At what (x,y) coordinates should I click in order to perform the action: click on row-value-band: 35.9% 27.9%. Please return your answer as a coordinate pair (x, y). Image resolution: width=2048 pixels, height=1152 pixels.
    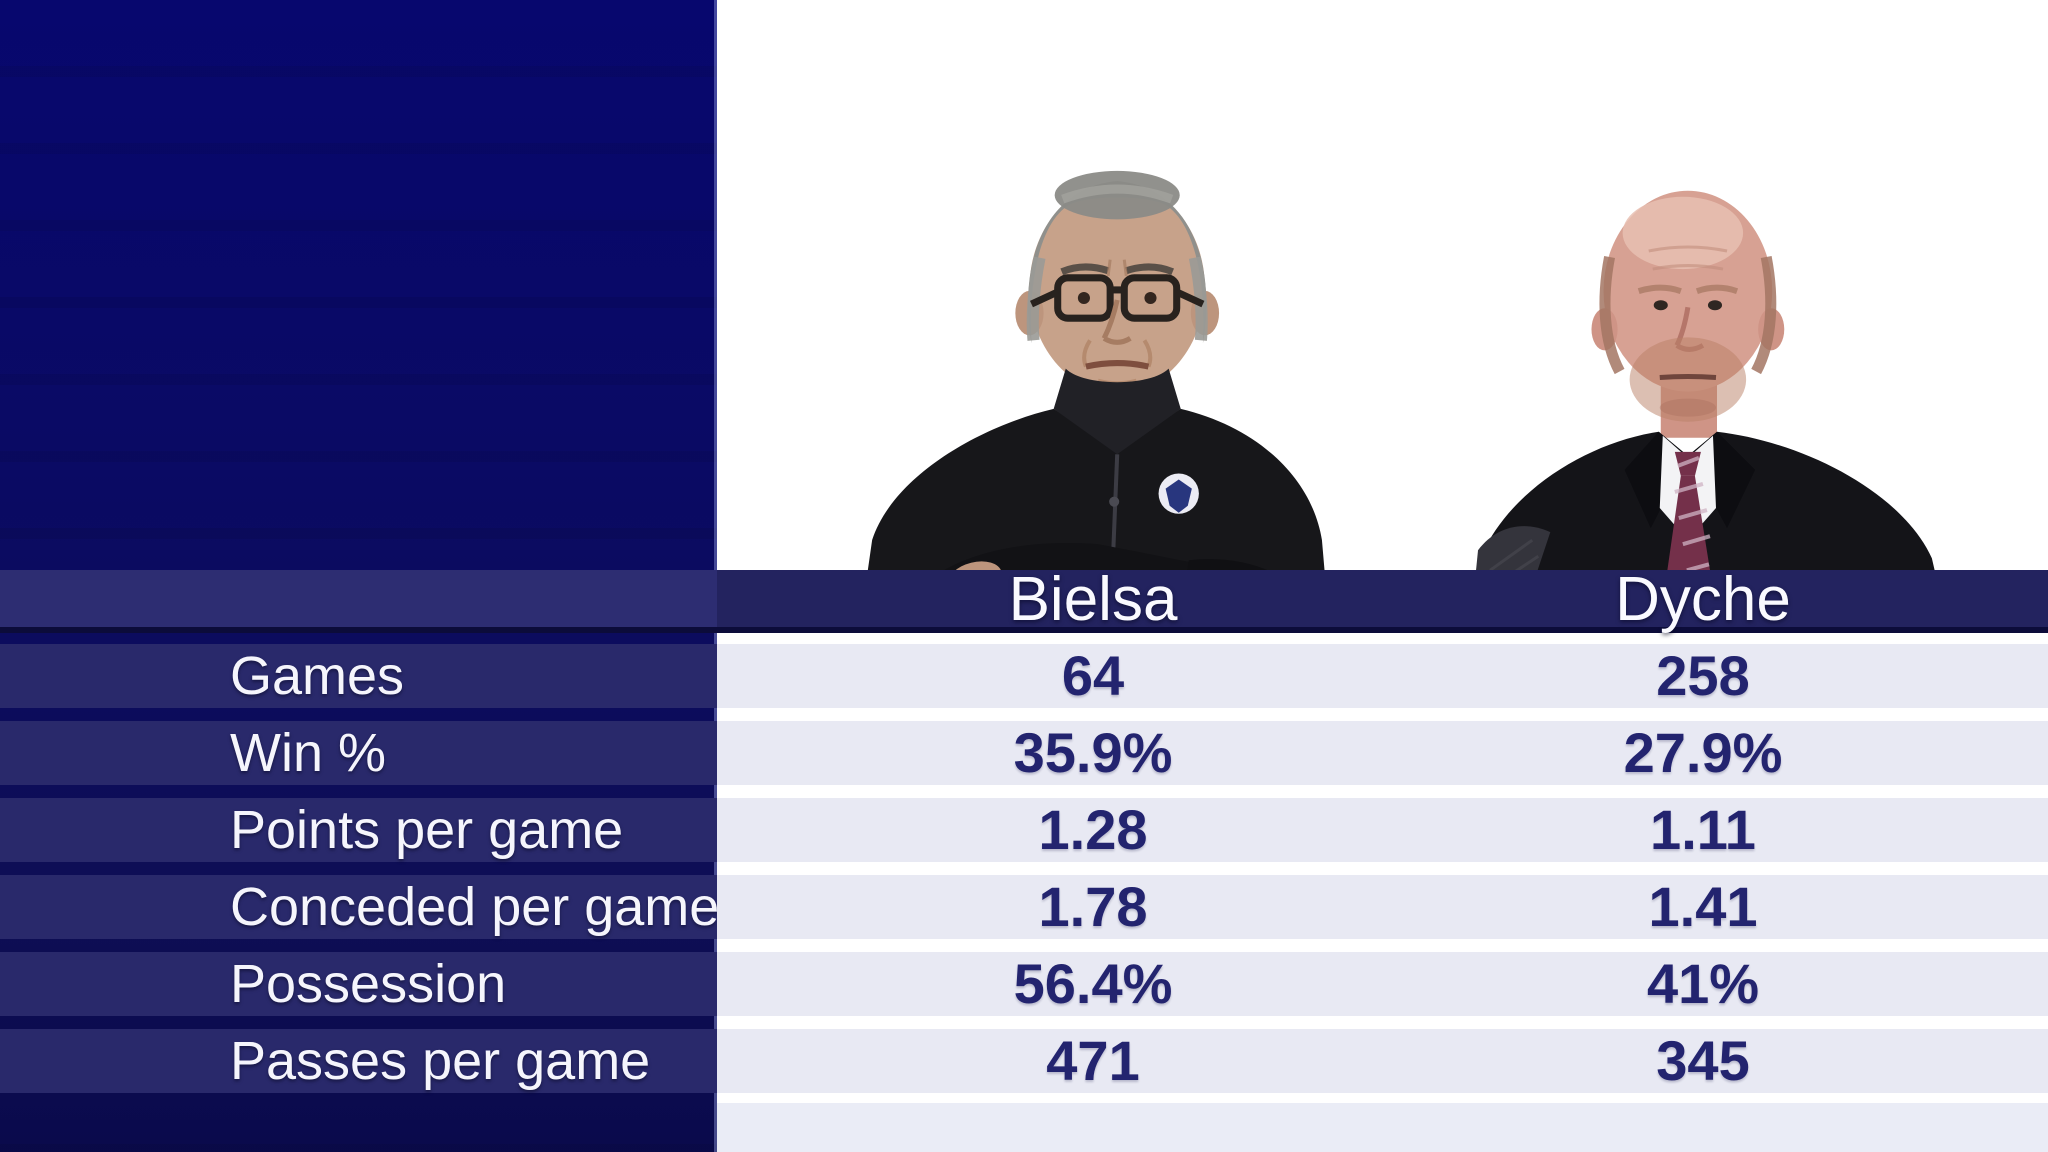
    Looking at the image, I should click on (1382, 753).